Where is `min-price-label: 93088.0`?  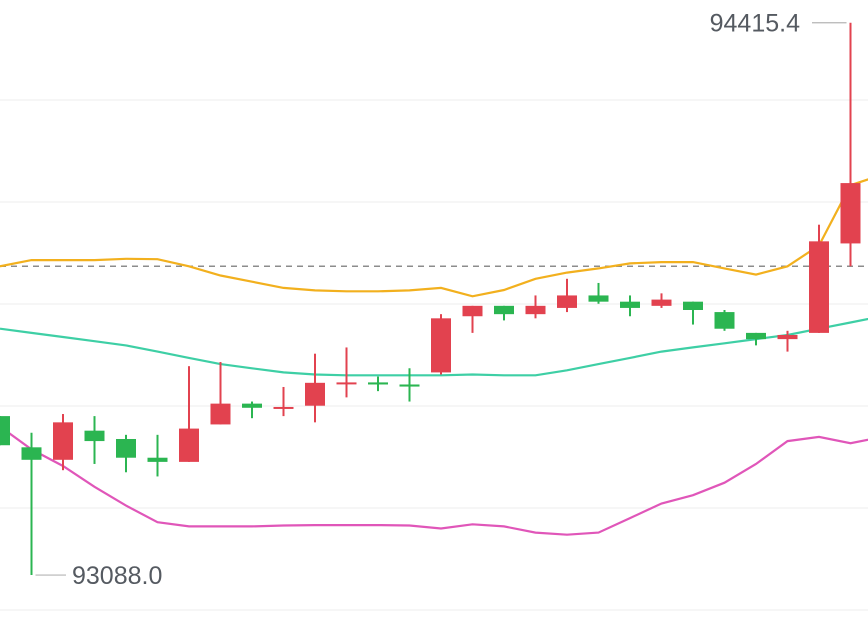 min-price-label: 93088.0 is located at coordinates (117, 576).